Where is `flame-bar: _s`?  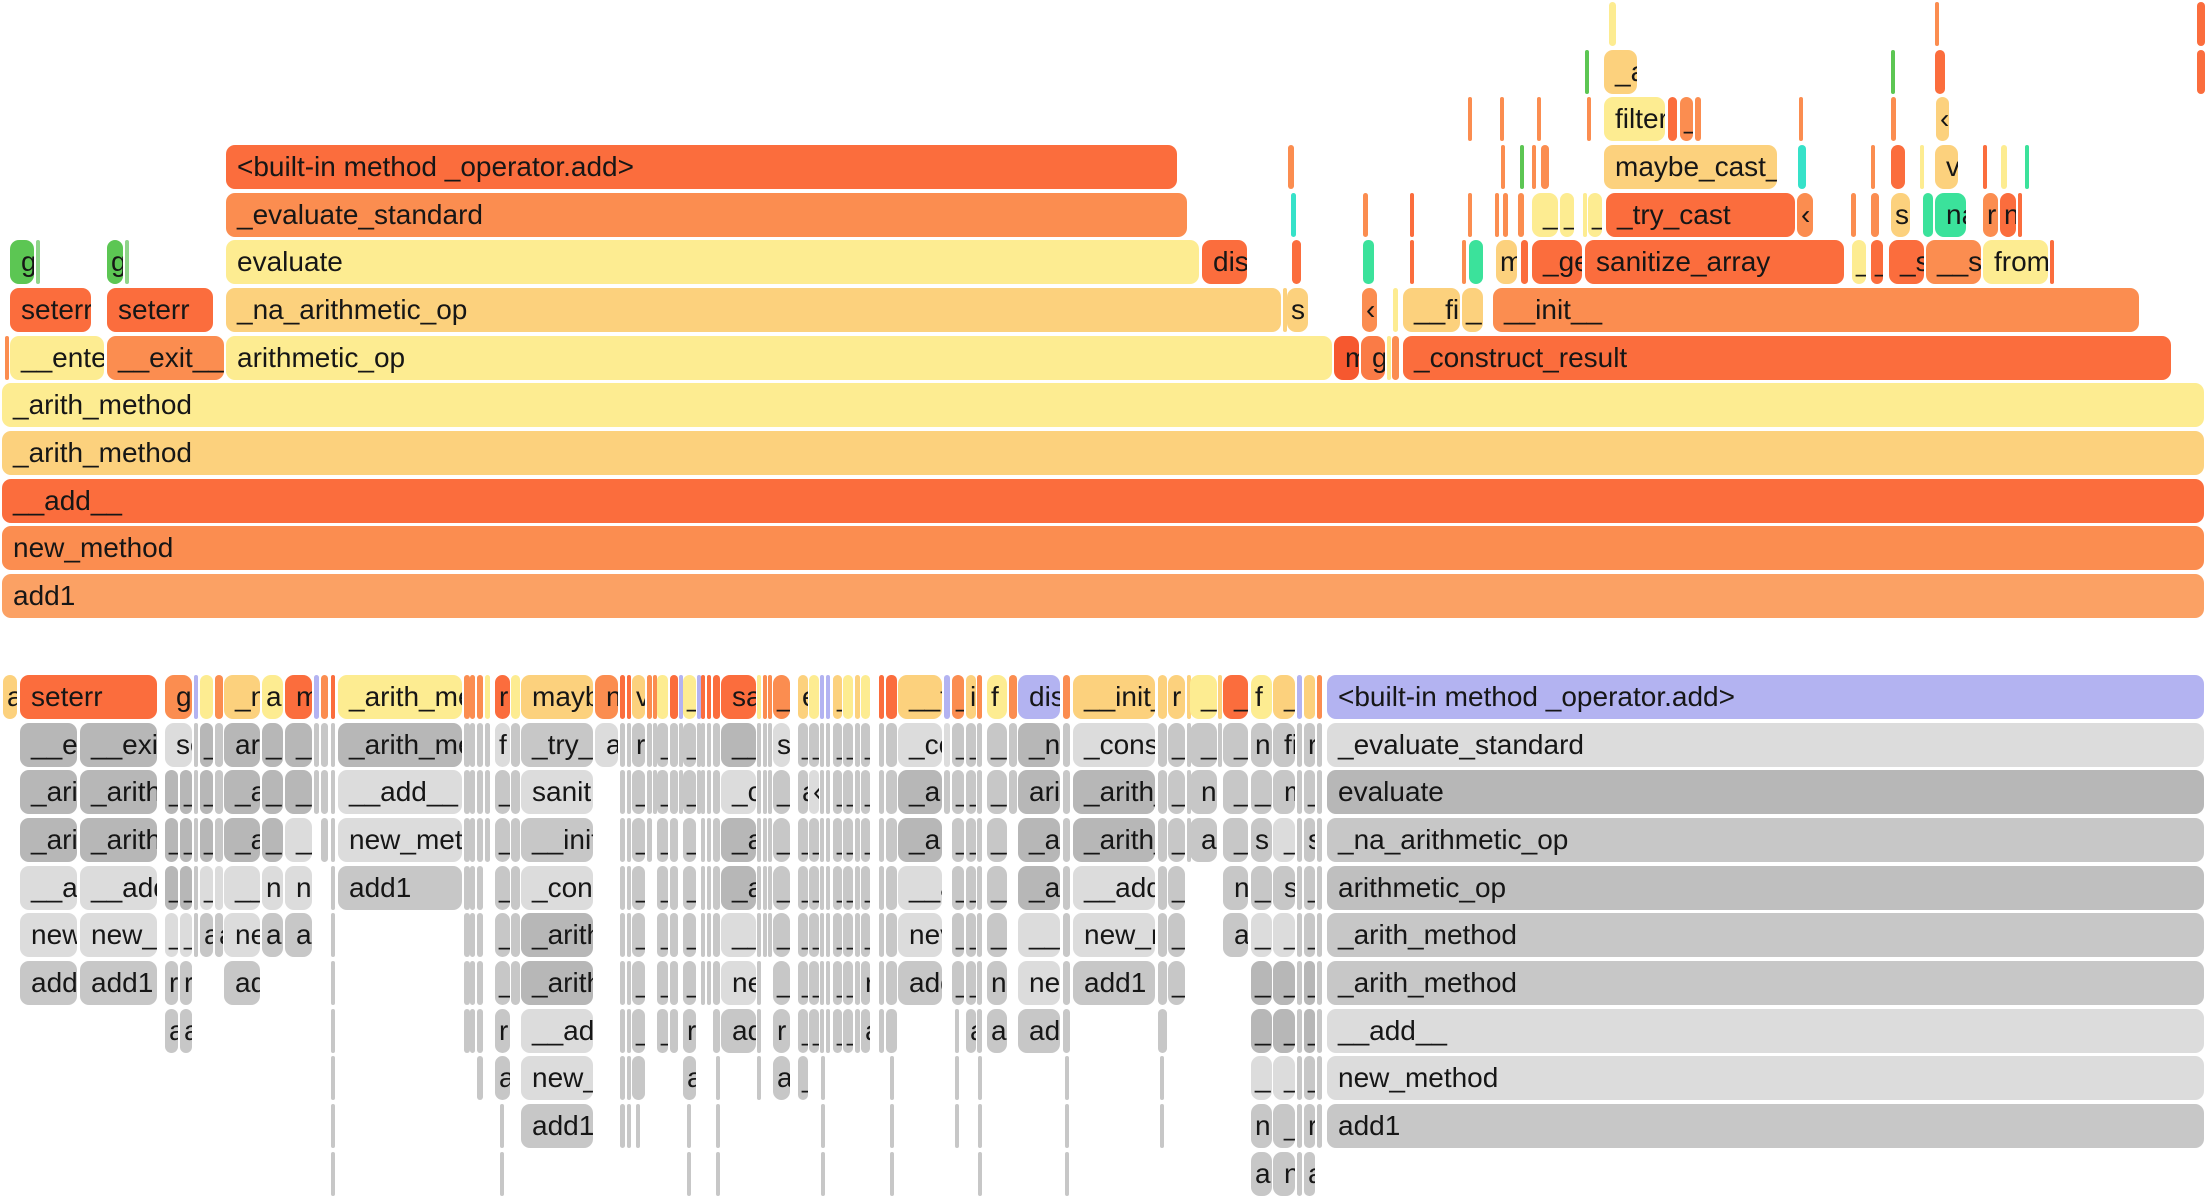
flame-bar: _s is located at coordinates (1906, 262).